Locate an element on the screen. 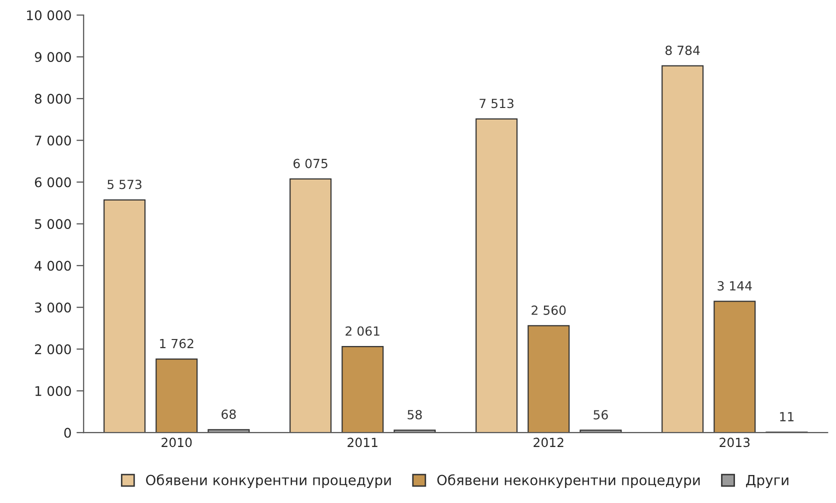  y-tick-label: 0 is located at coordinates (67, 433).